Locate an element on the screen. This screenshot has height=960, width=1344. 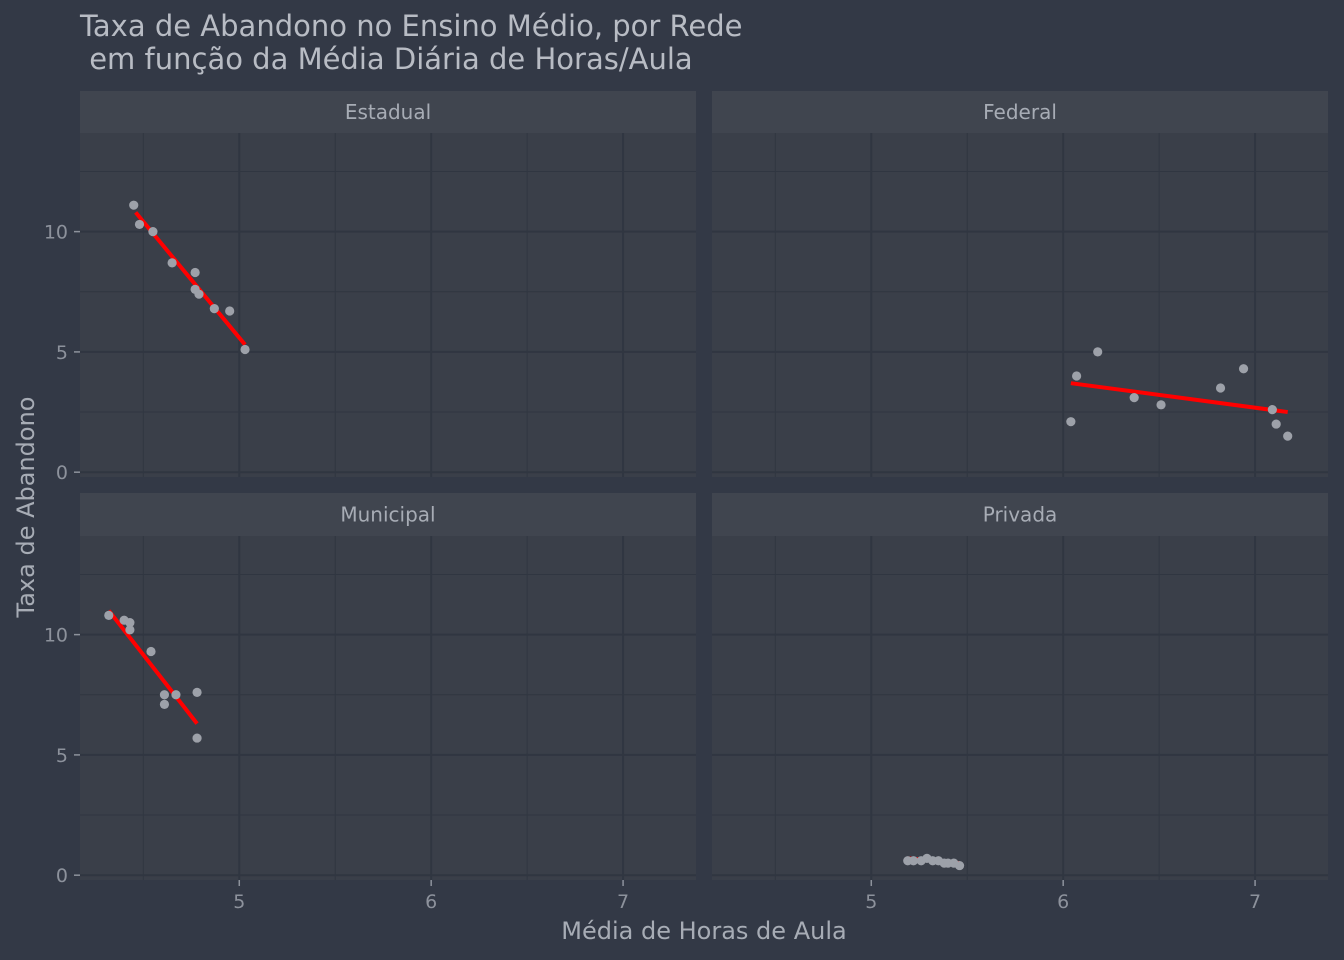
x-axis: 5 6 7 5 6 7 is located at coordinates (747, 896).